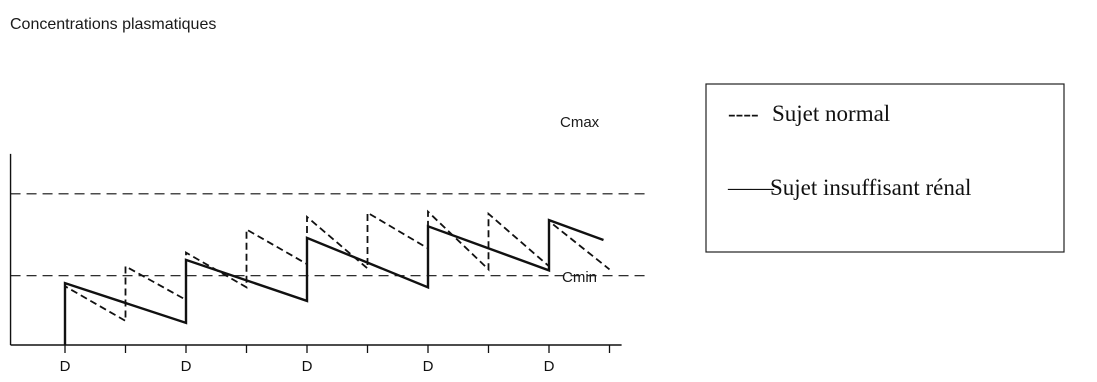  Describe the element at coordinates (743, 113) in the screenshot. I see `legend-sample-dashed: ----` at that location.